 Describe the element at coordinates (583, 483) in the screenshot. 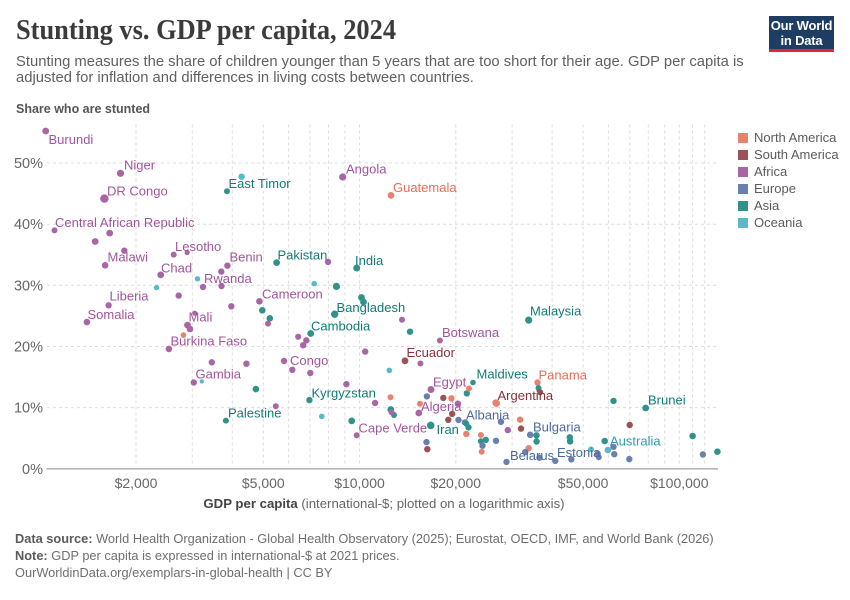

I see `svg-text: $50,000` at that location.